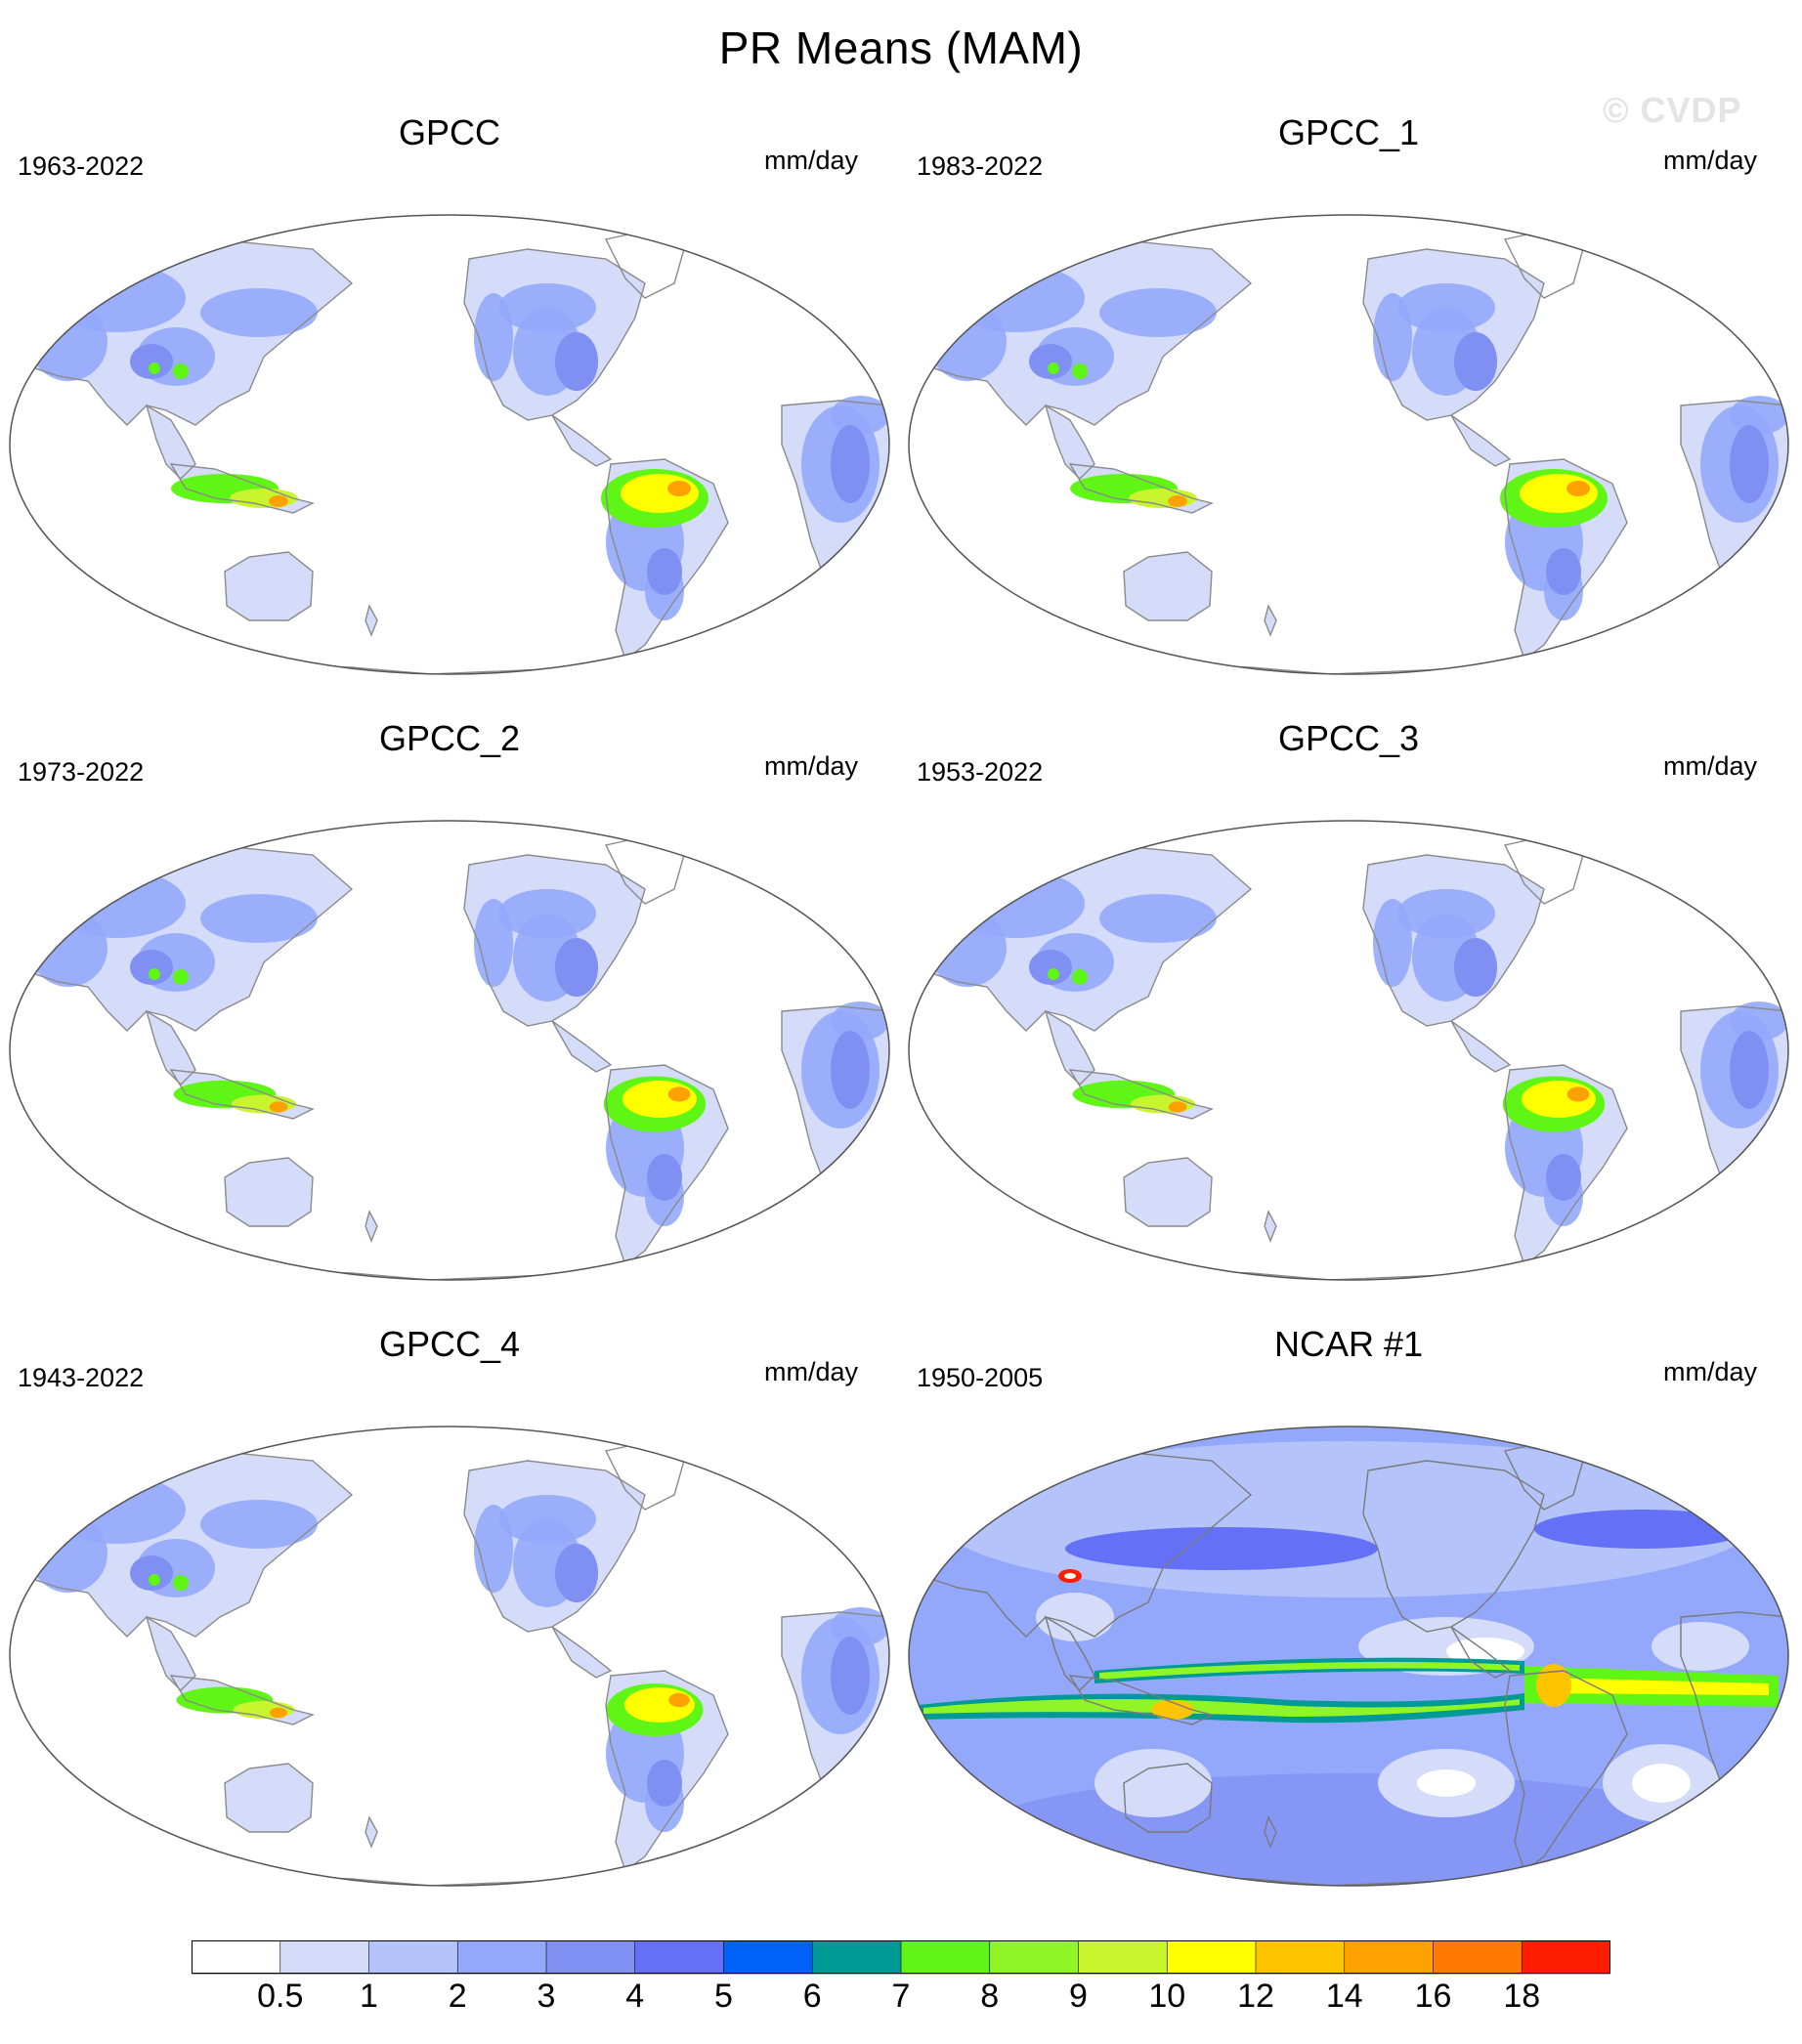  Describe the element at coordinates (901, 1996) in the screenshot. I see `colorbar-tick-label: 7` at that location.